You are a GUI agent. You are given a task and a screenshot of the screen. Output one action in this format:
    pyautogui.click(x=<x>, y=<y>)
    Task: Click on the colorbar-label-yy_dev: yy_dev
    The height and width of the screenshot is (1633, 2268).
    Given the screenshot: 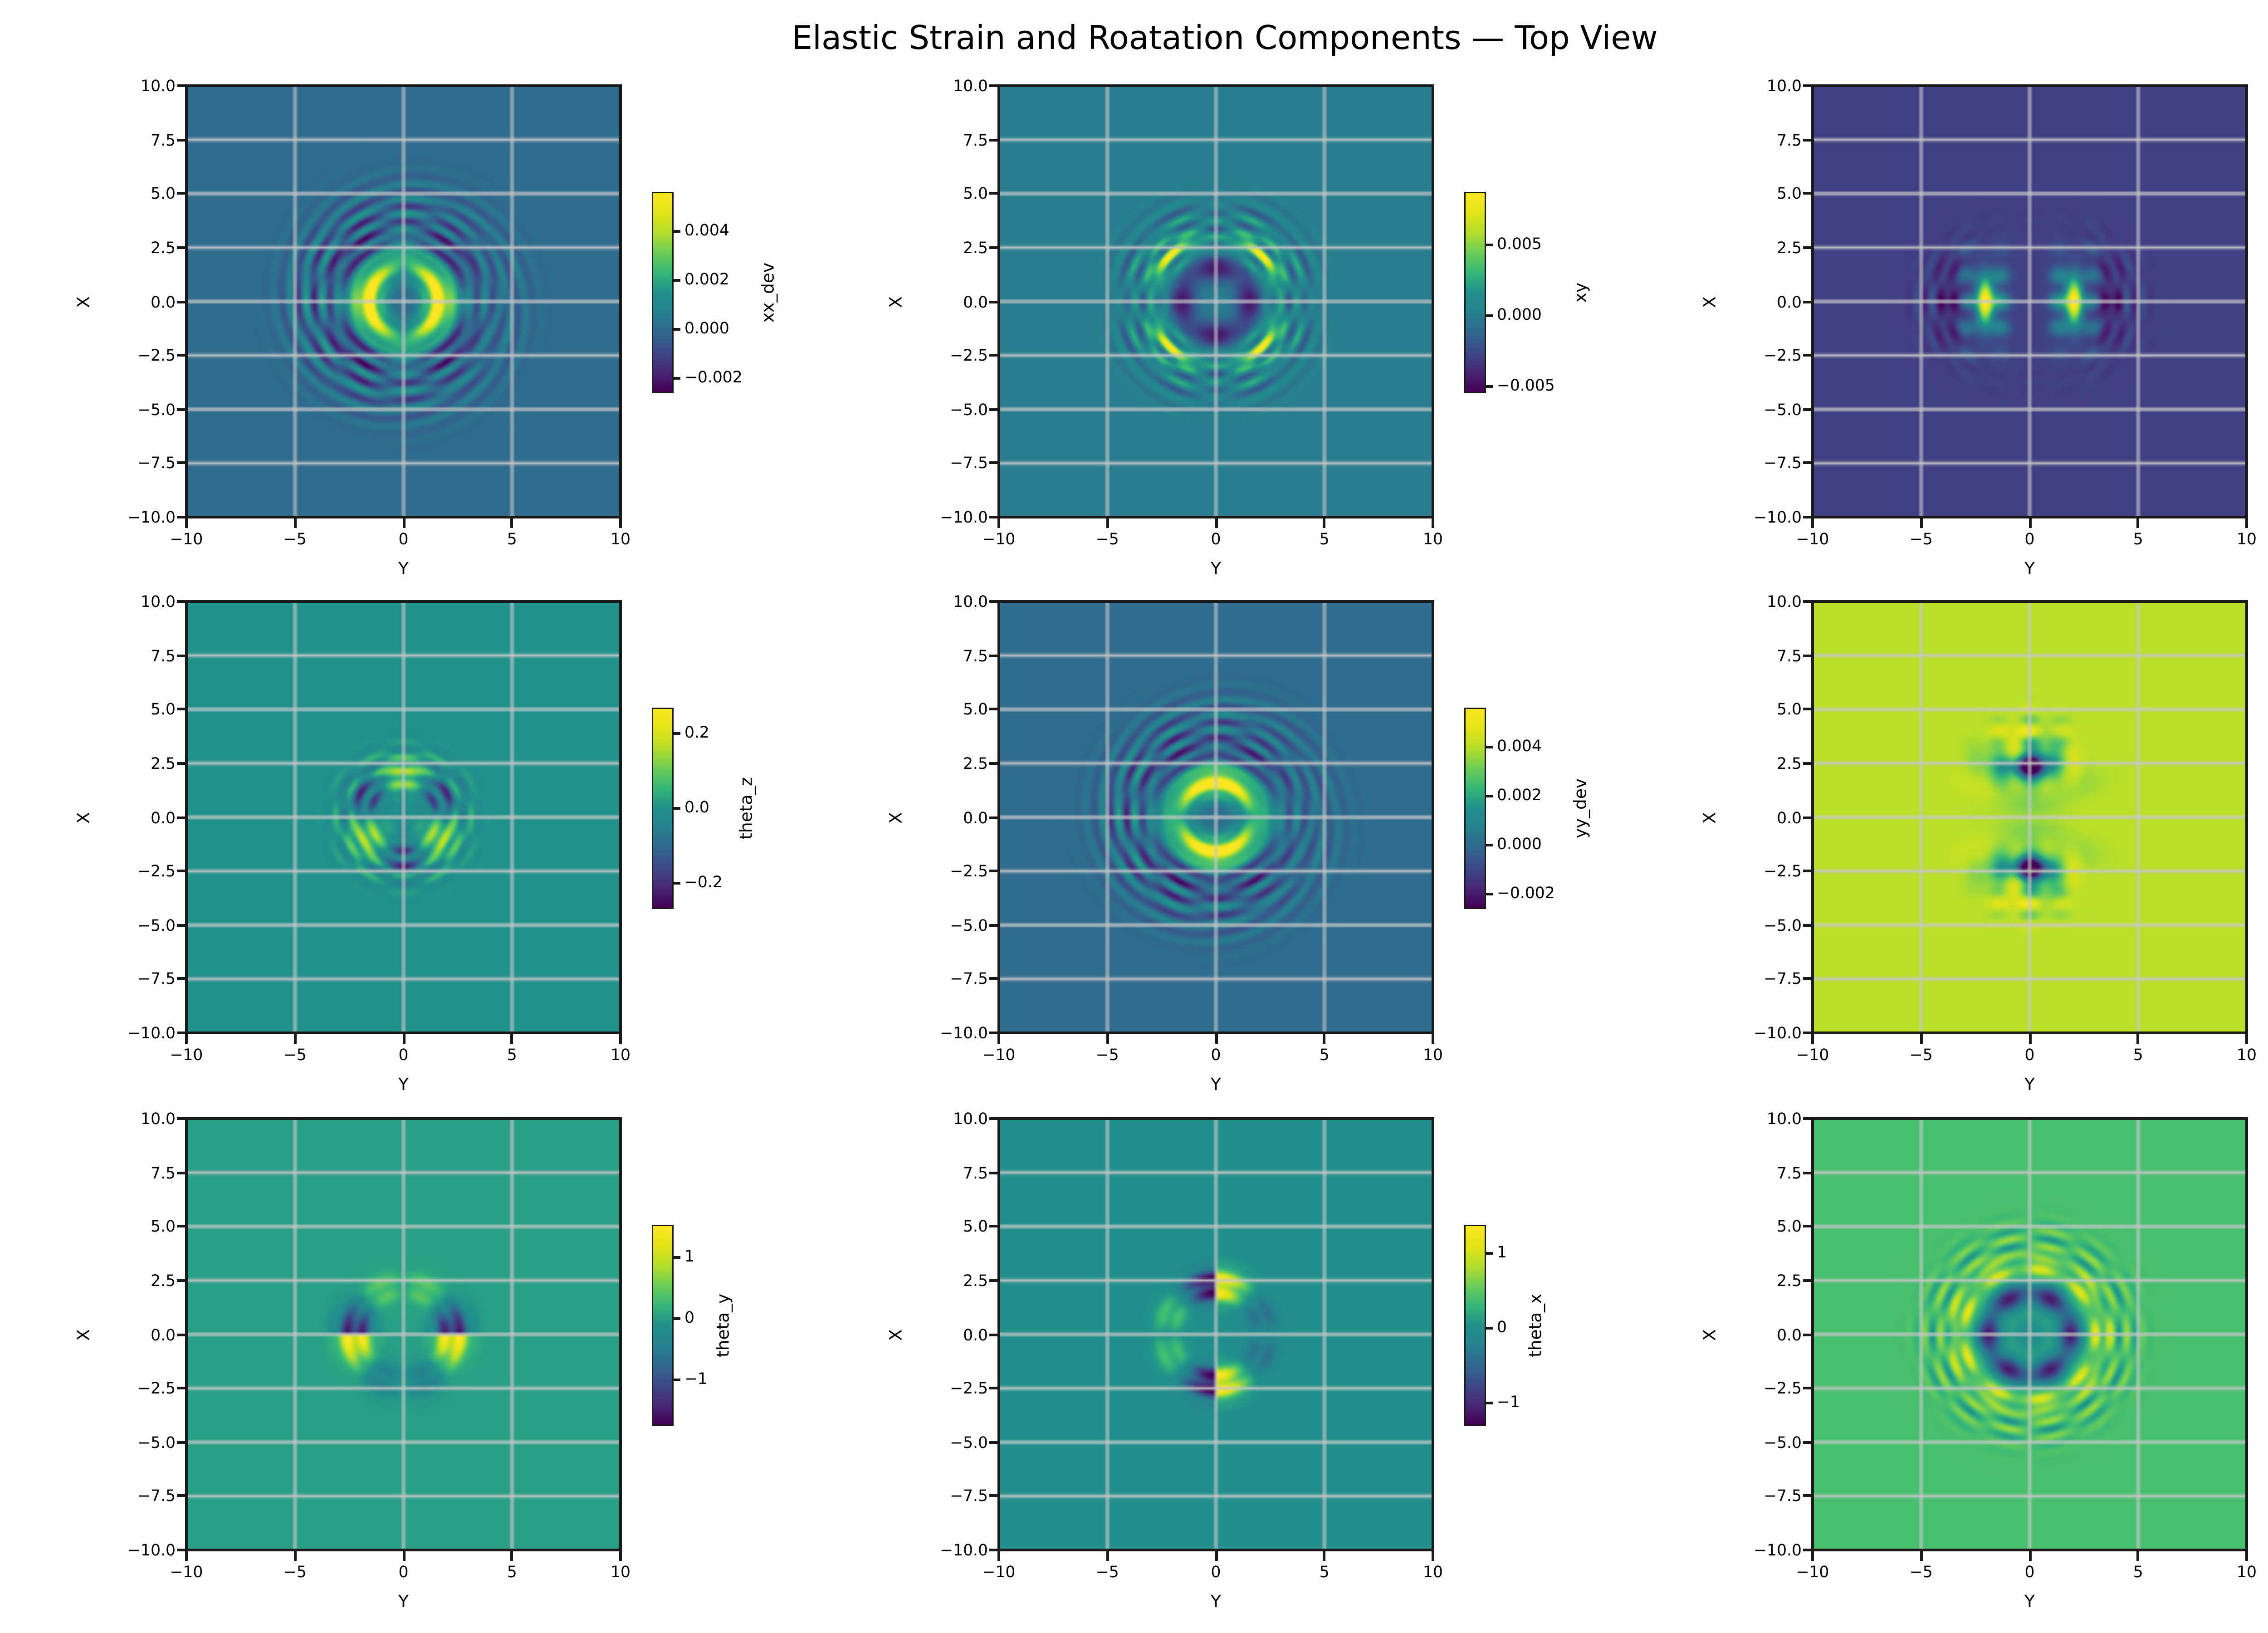 What is the action you would take?
    pyautogui.click(x=1581, y=808)
    